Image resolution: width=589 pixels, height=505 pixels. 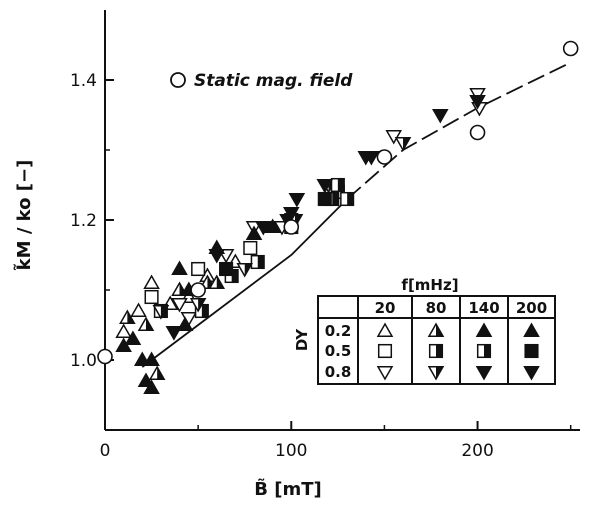 I want to click on table-marker-f200-dy0.5, so click(x=531, y=351).